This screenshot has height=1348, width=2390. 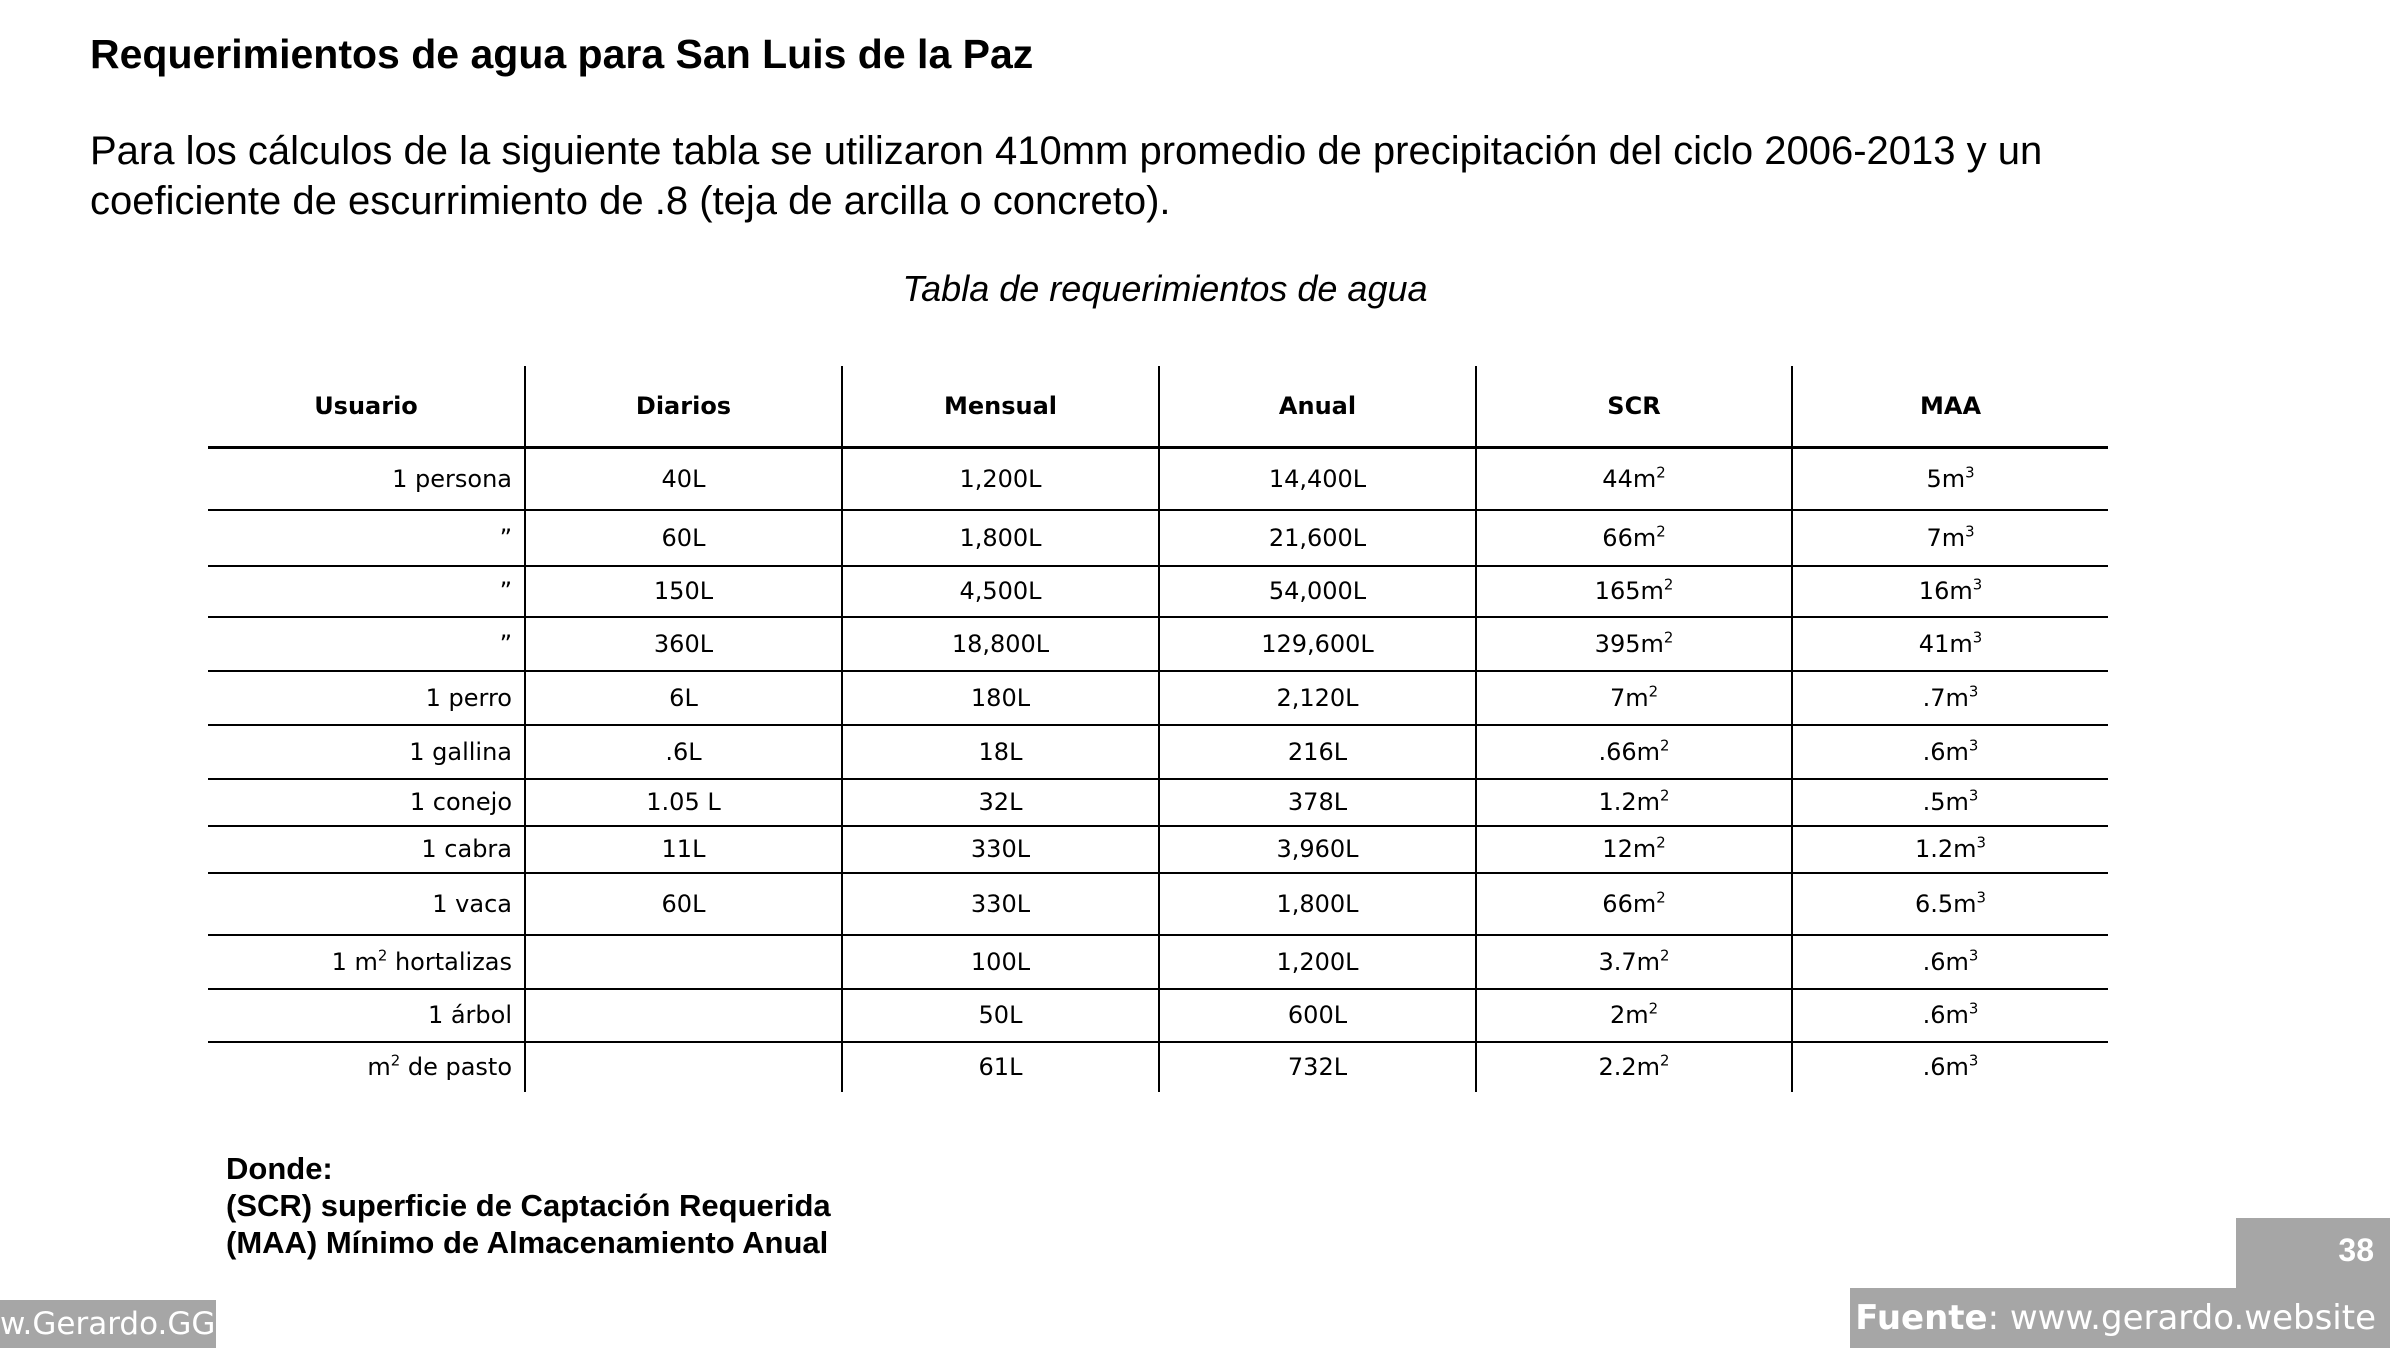 What do you see at coordinates (1317, 962) in the screenshot?
I see `cell-anual: 1,200L` at bounding box center [1317, 962].